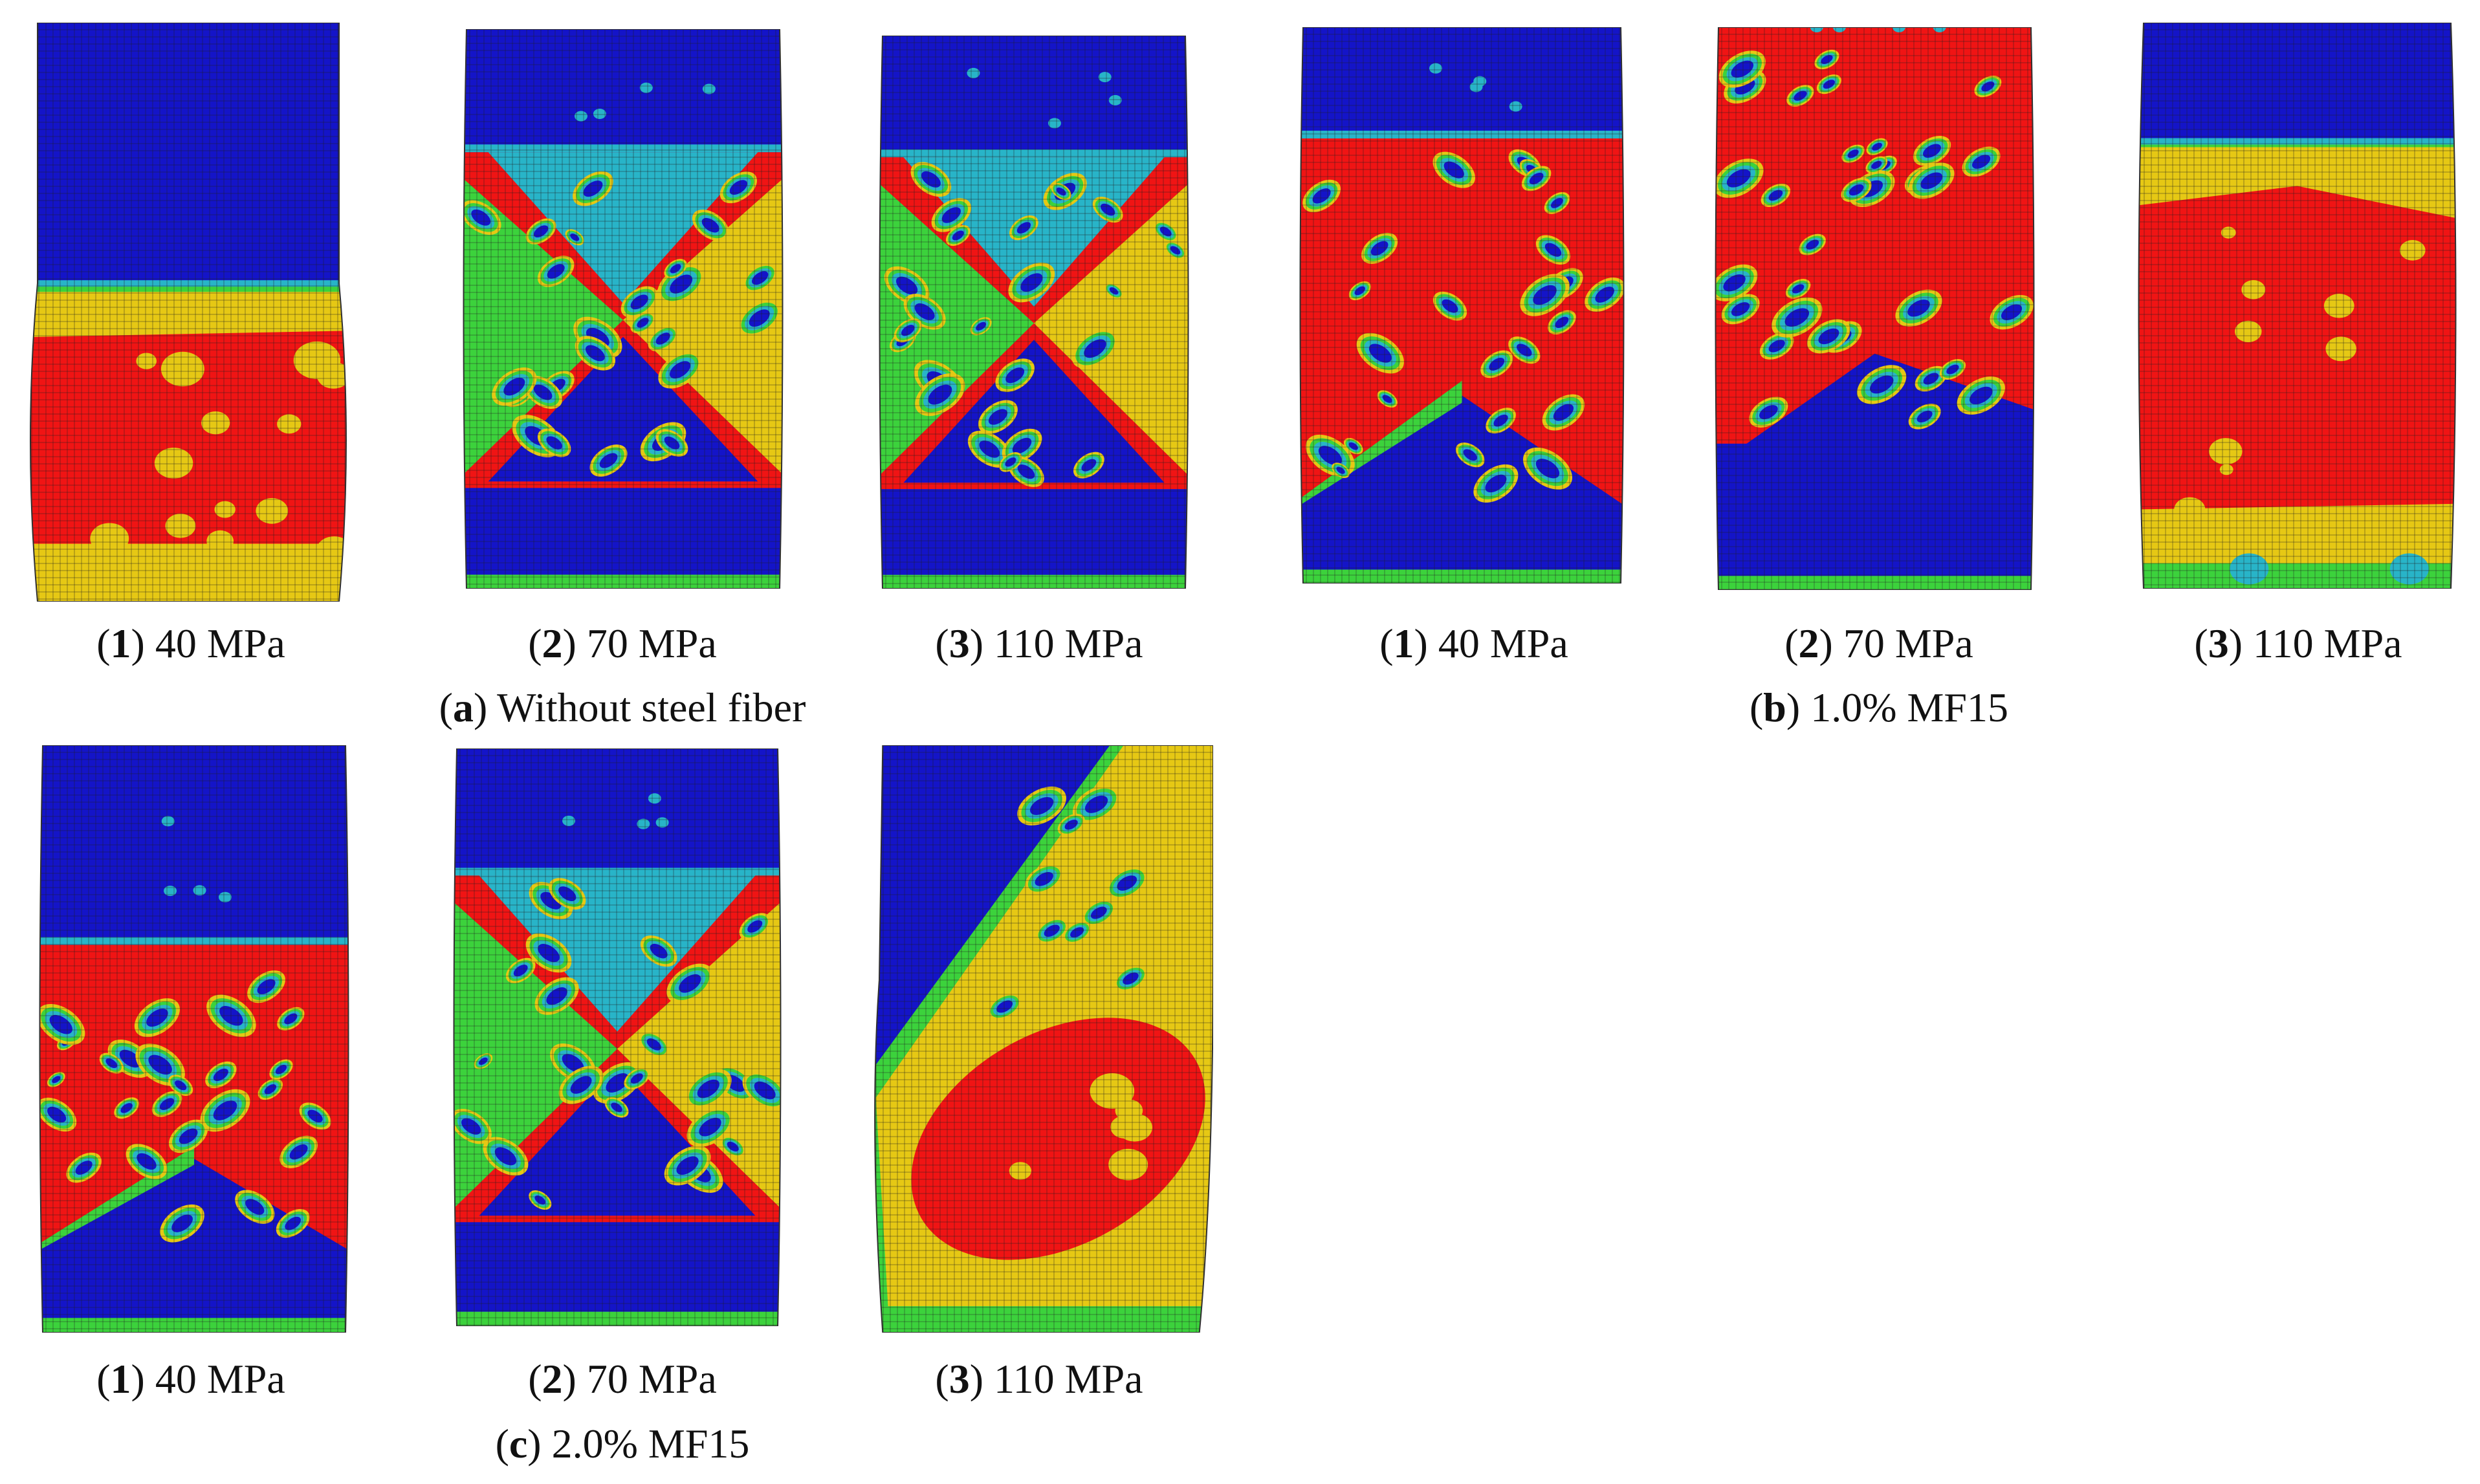 The image size is (2480, 1484). I want to click on caption-c3: (3) 110 MPa, so click(1039, 1379).